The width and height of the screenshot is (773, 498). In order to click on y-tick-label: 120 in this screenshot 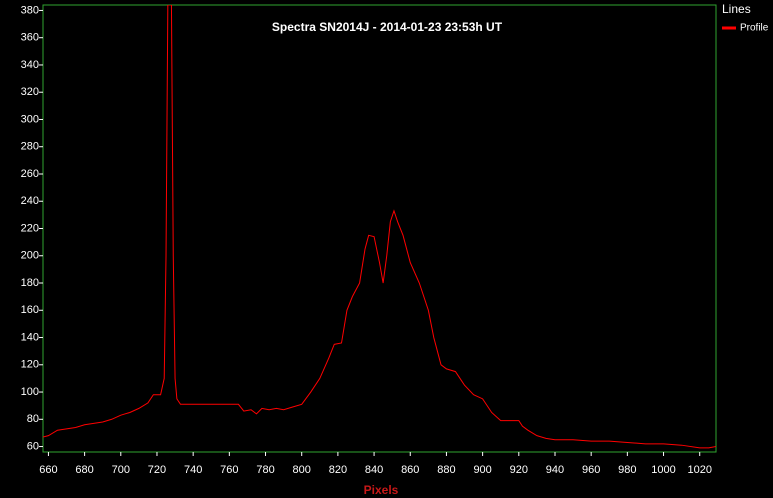, I will do `click(30, 365)`.